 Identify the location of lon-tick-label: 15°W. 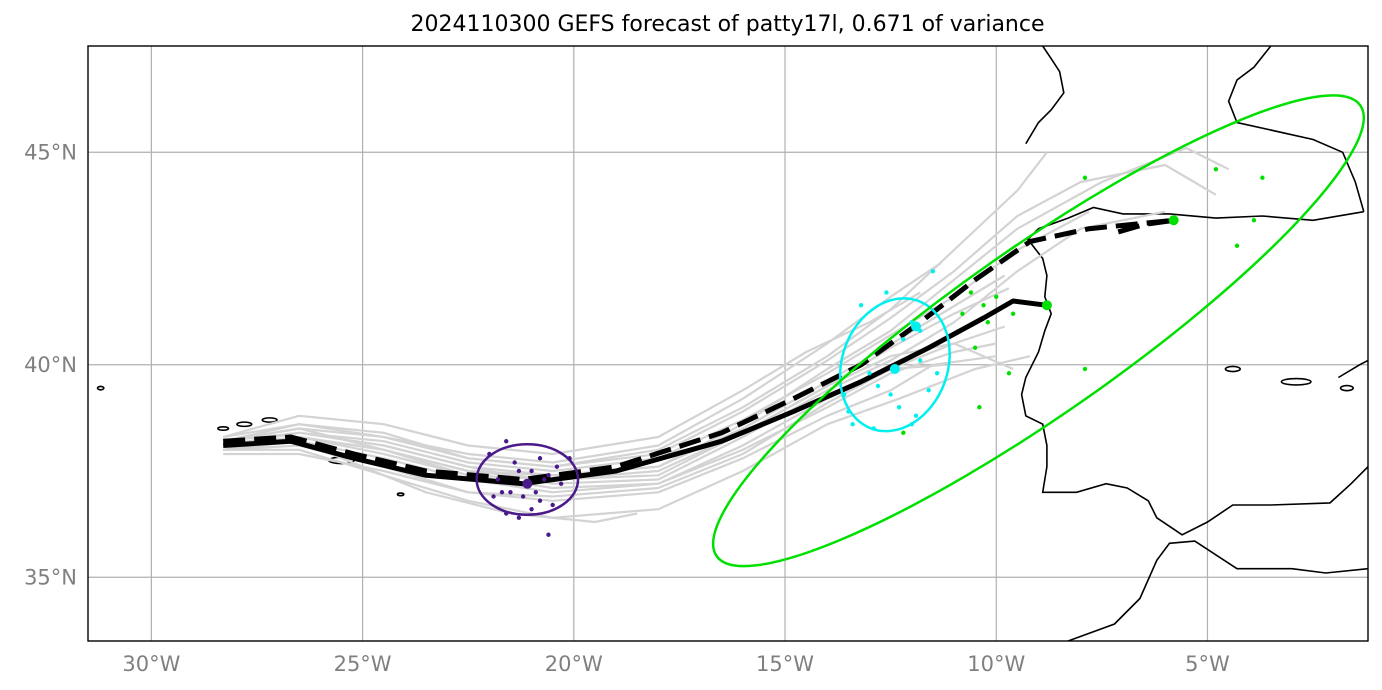
(785, 664).